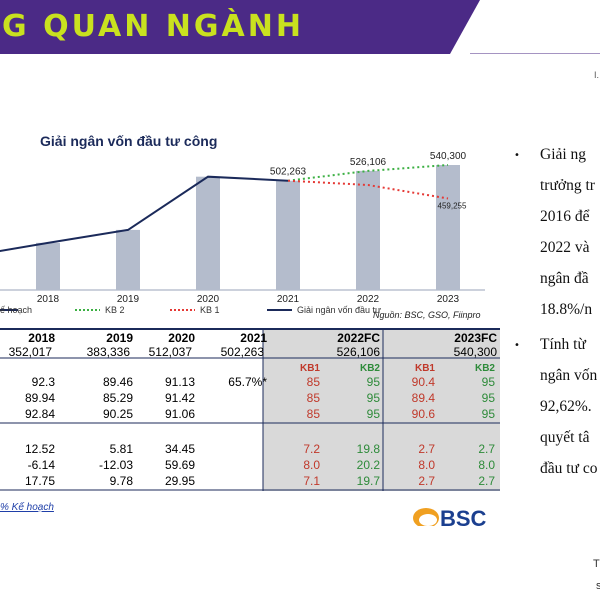 The width and height of the screenshot is (600, 600). Describe the element at coordinates (452, 206) in the screenshot. I see `annotation-0: 459,255` at that location.